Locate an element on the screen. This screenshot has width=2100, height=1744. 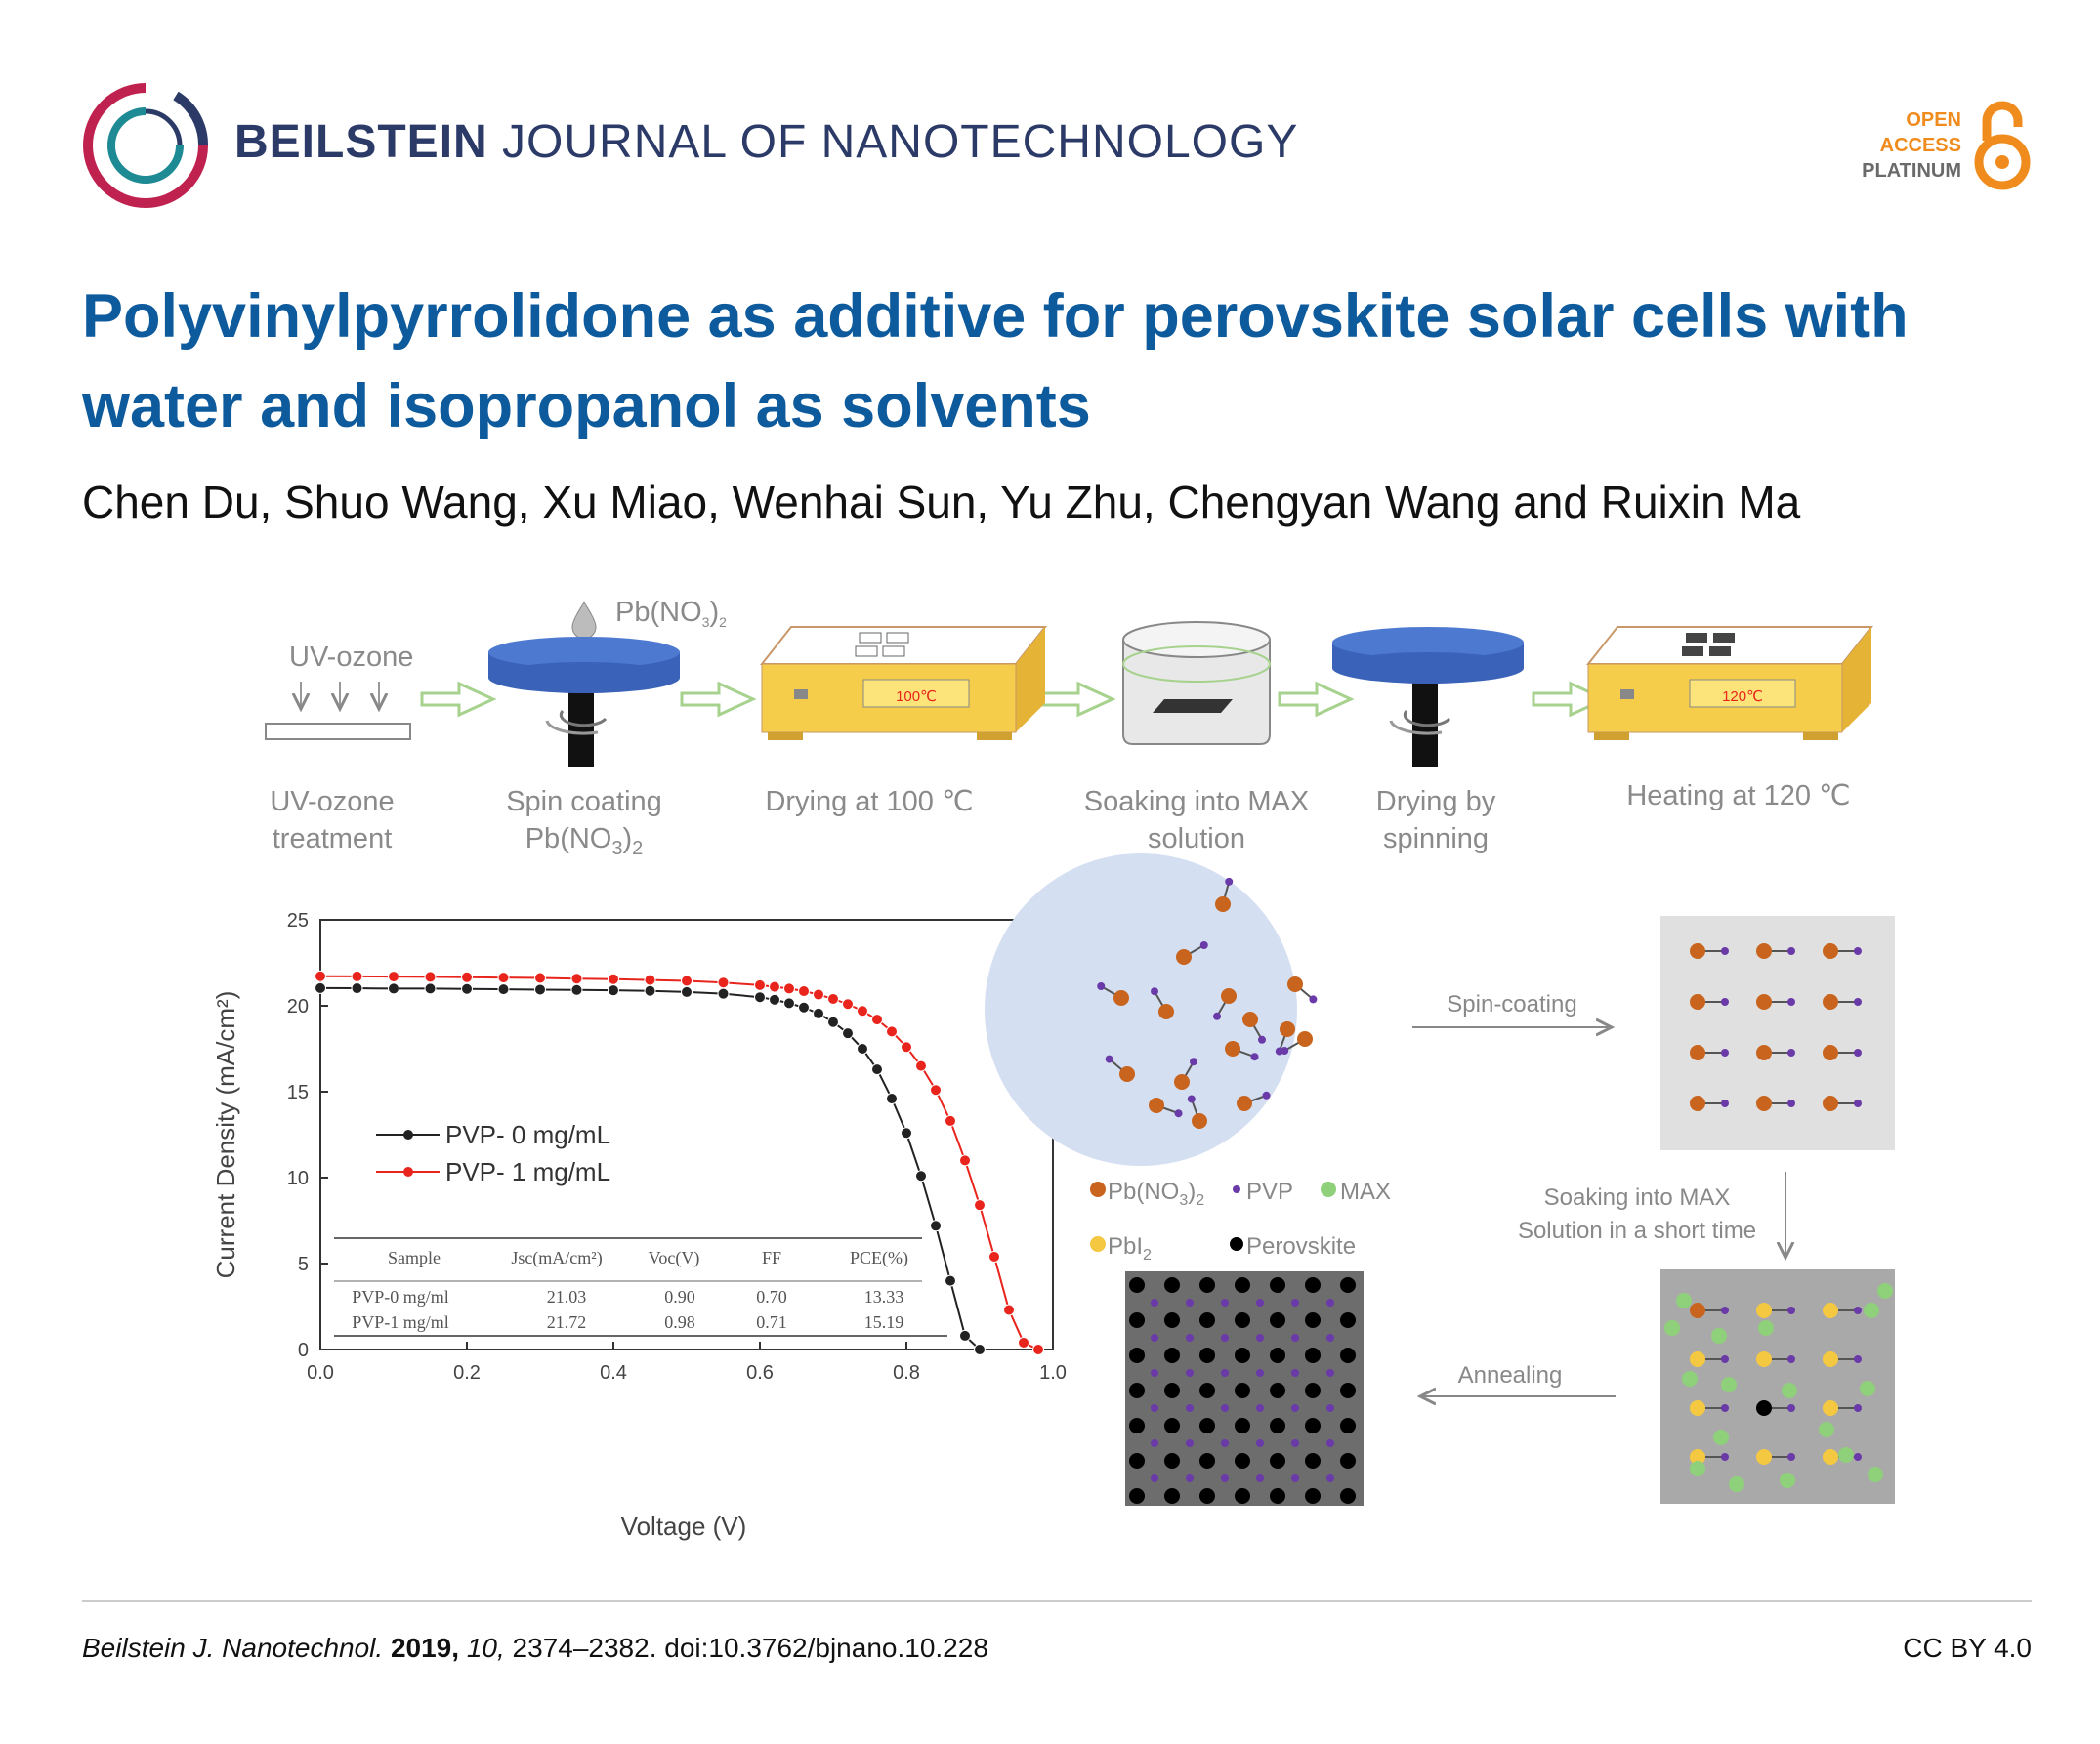
spin-coater-icon is located at coordinates (584, 702).